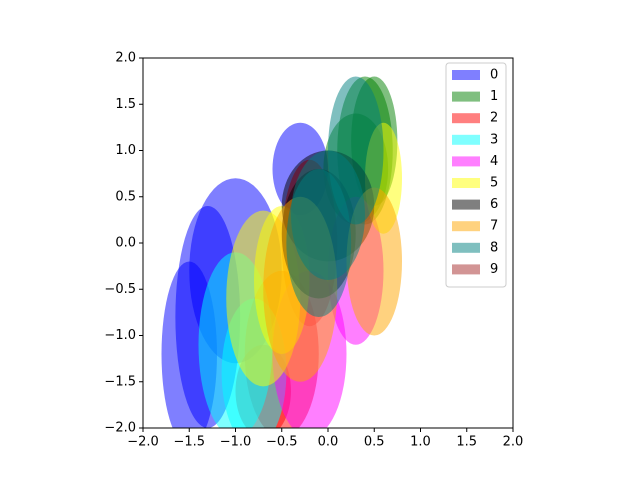 This screenshot has width=640, height=480. Describe the element at coordinates (125, 196) in the screenshot. I see `y-tick-label: 0.5` at that location.